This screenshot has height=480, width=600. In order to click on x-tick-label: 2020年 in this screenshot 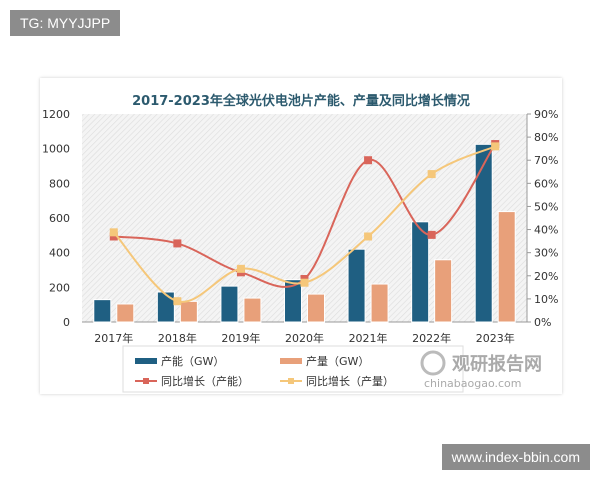, I will do `click(304, 338)`.